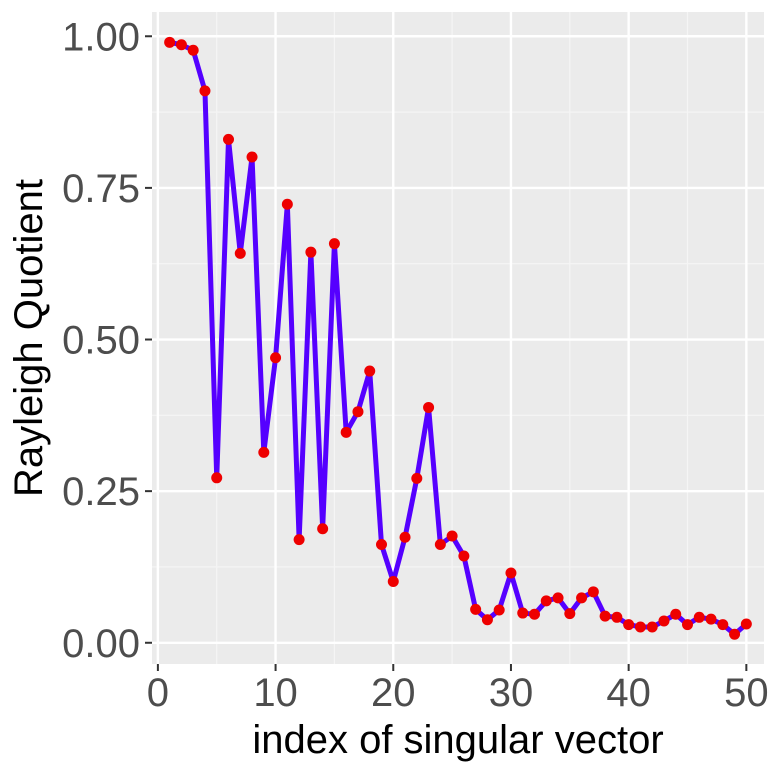 The image size is (775, 775). What do you see at coordinates (101, 341) in the screenshot?
I see `y-tick-label: 0.50` at bounding box center [101, 341].